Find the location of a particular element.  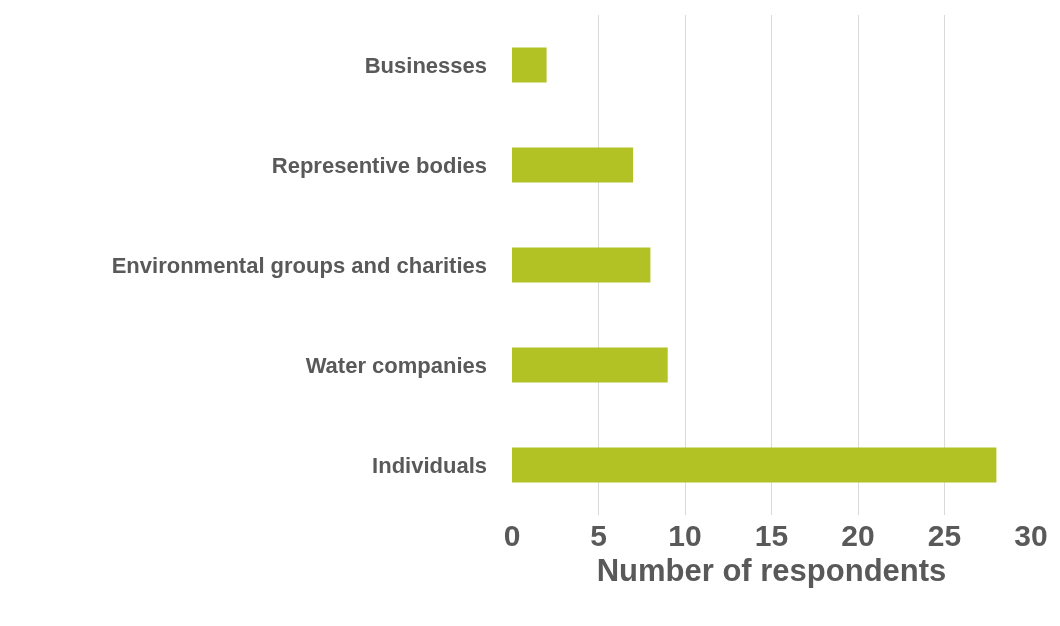

y-tick-label: Water companies is located at coordinates (396, 365).